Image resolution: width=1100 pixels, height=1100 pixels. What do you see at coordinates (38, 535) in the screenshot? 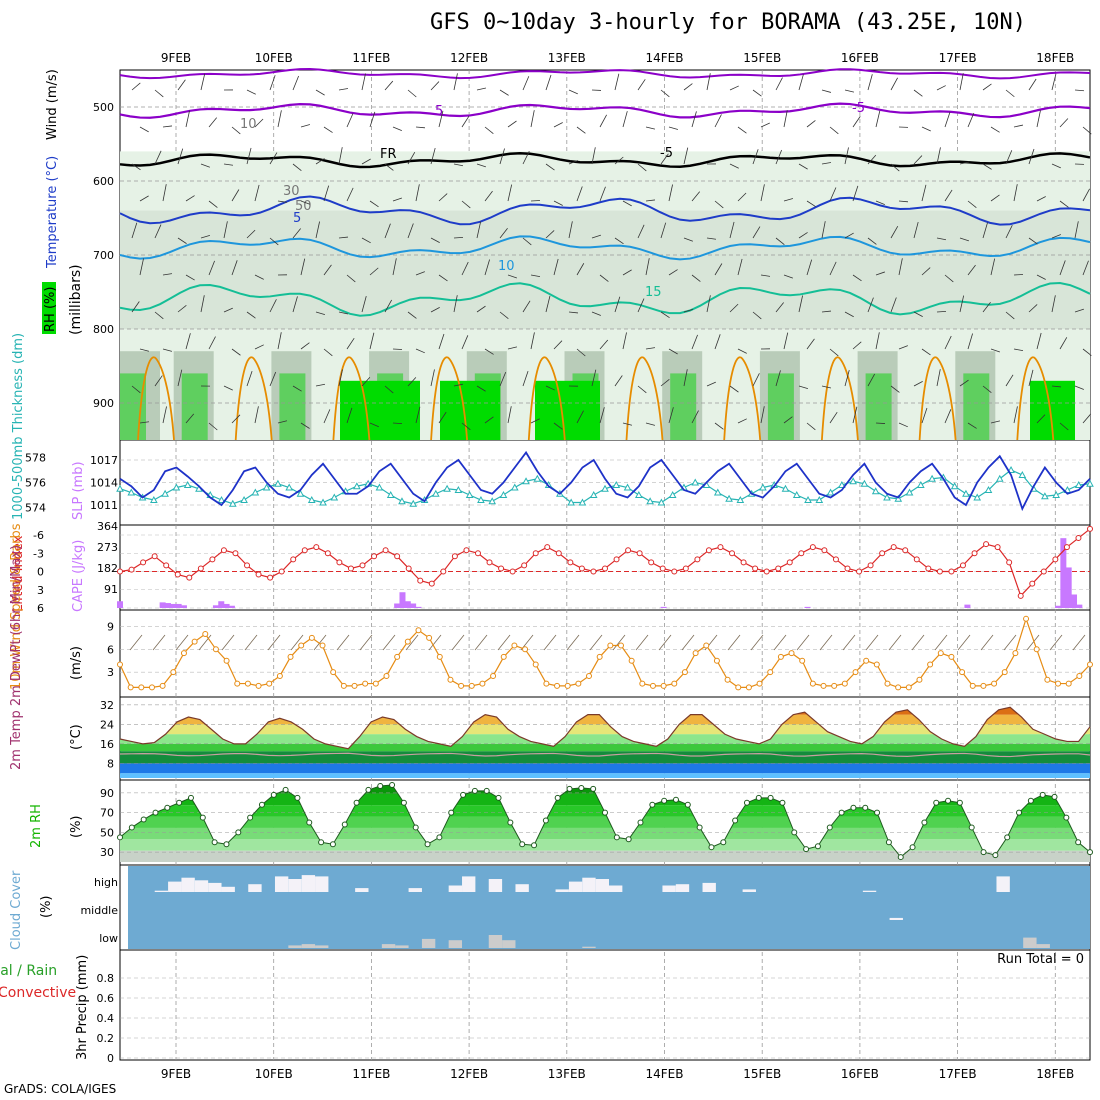
I see `li-tick-label: -6` at bounding box center [38, 535].